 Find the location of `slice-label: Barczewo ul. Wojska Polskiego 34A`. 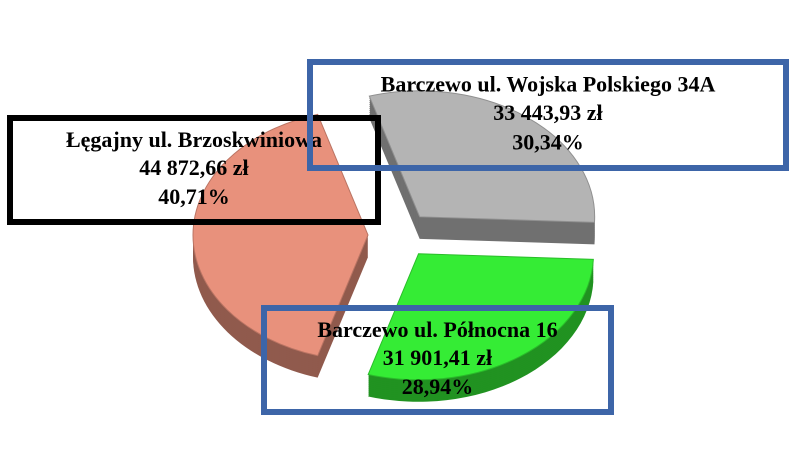

slice-label: Barczewo ul. Wojska Polskiego 34A is located at coordinates (548, 83).